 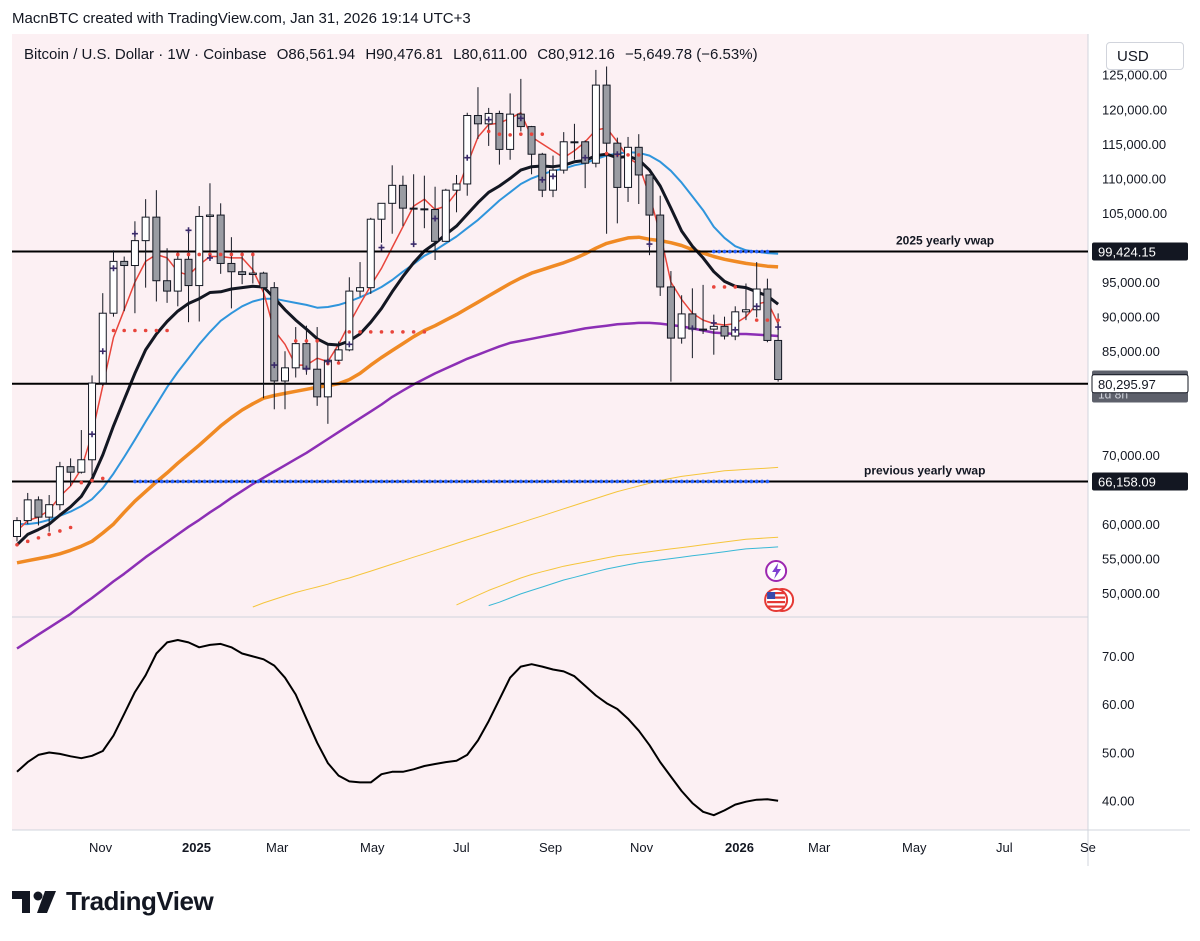 I want to click on time-axis-label: Nov, so click(x=642, y=847).